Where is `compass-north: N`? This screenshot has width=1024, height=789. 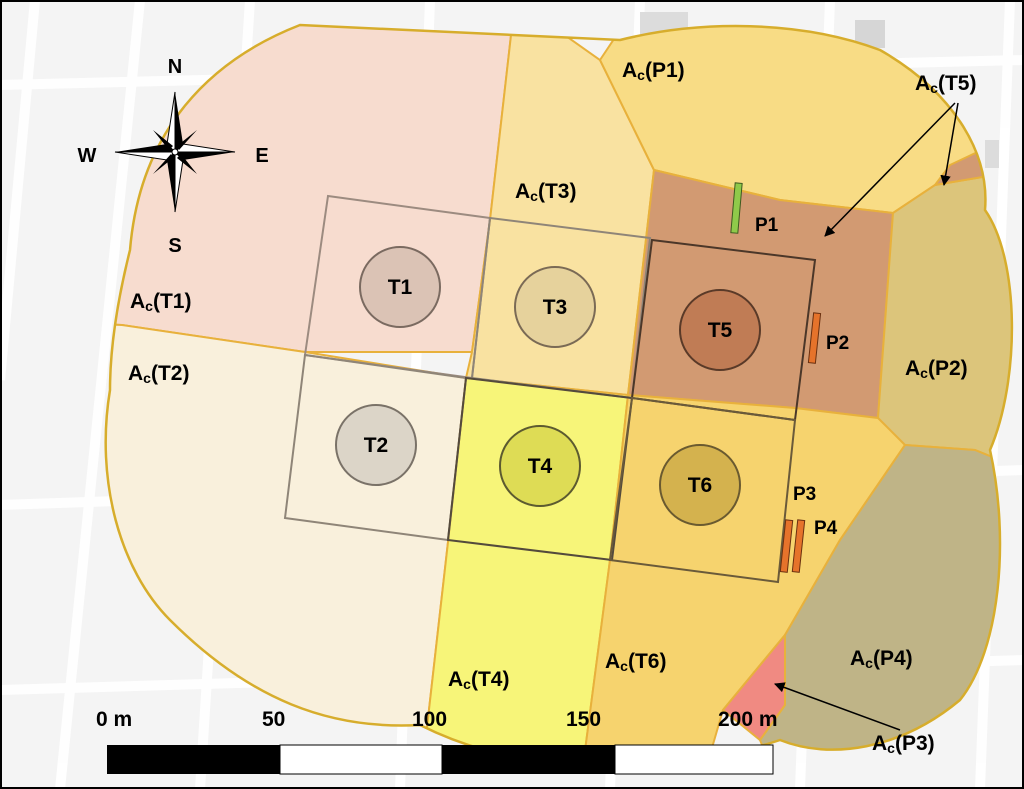
compass-north: N is located at coordinates (175, 67).